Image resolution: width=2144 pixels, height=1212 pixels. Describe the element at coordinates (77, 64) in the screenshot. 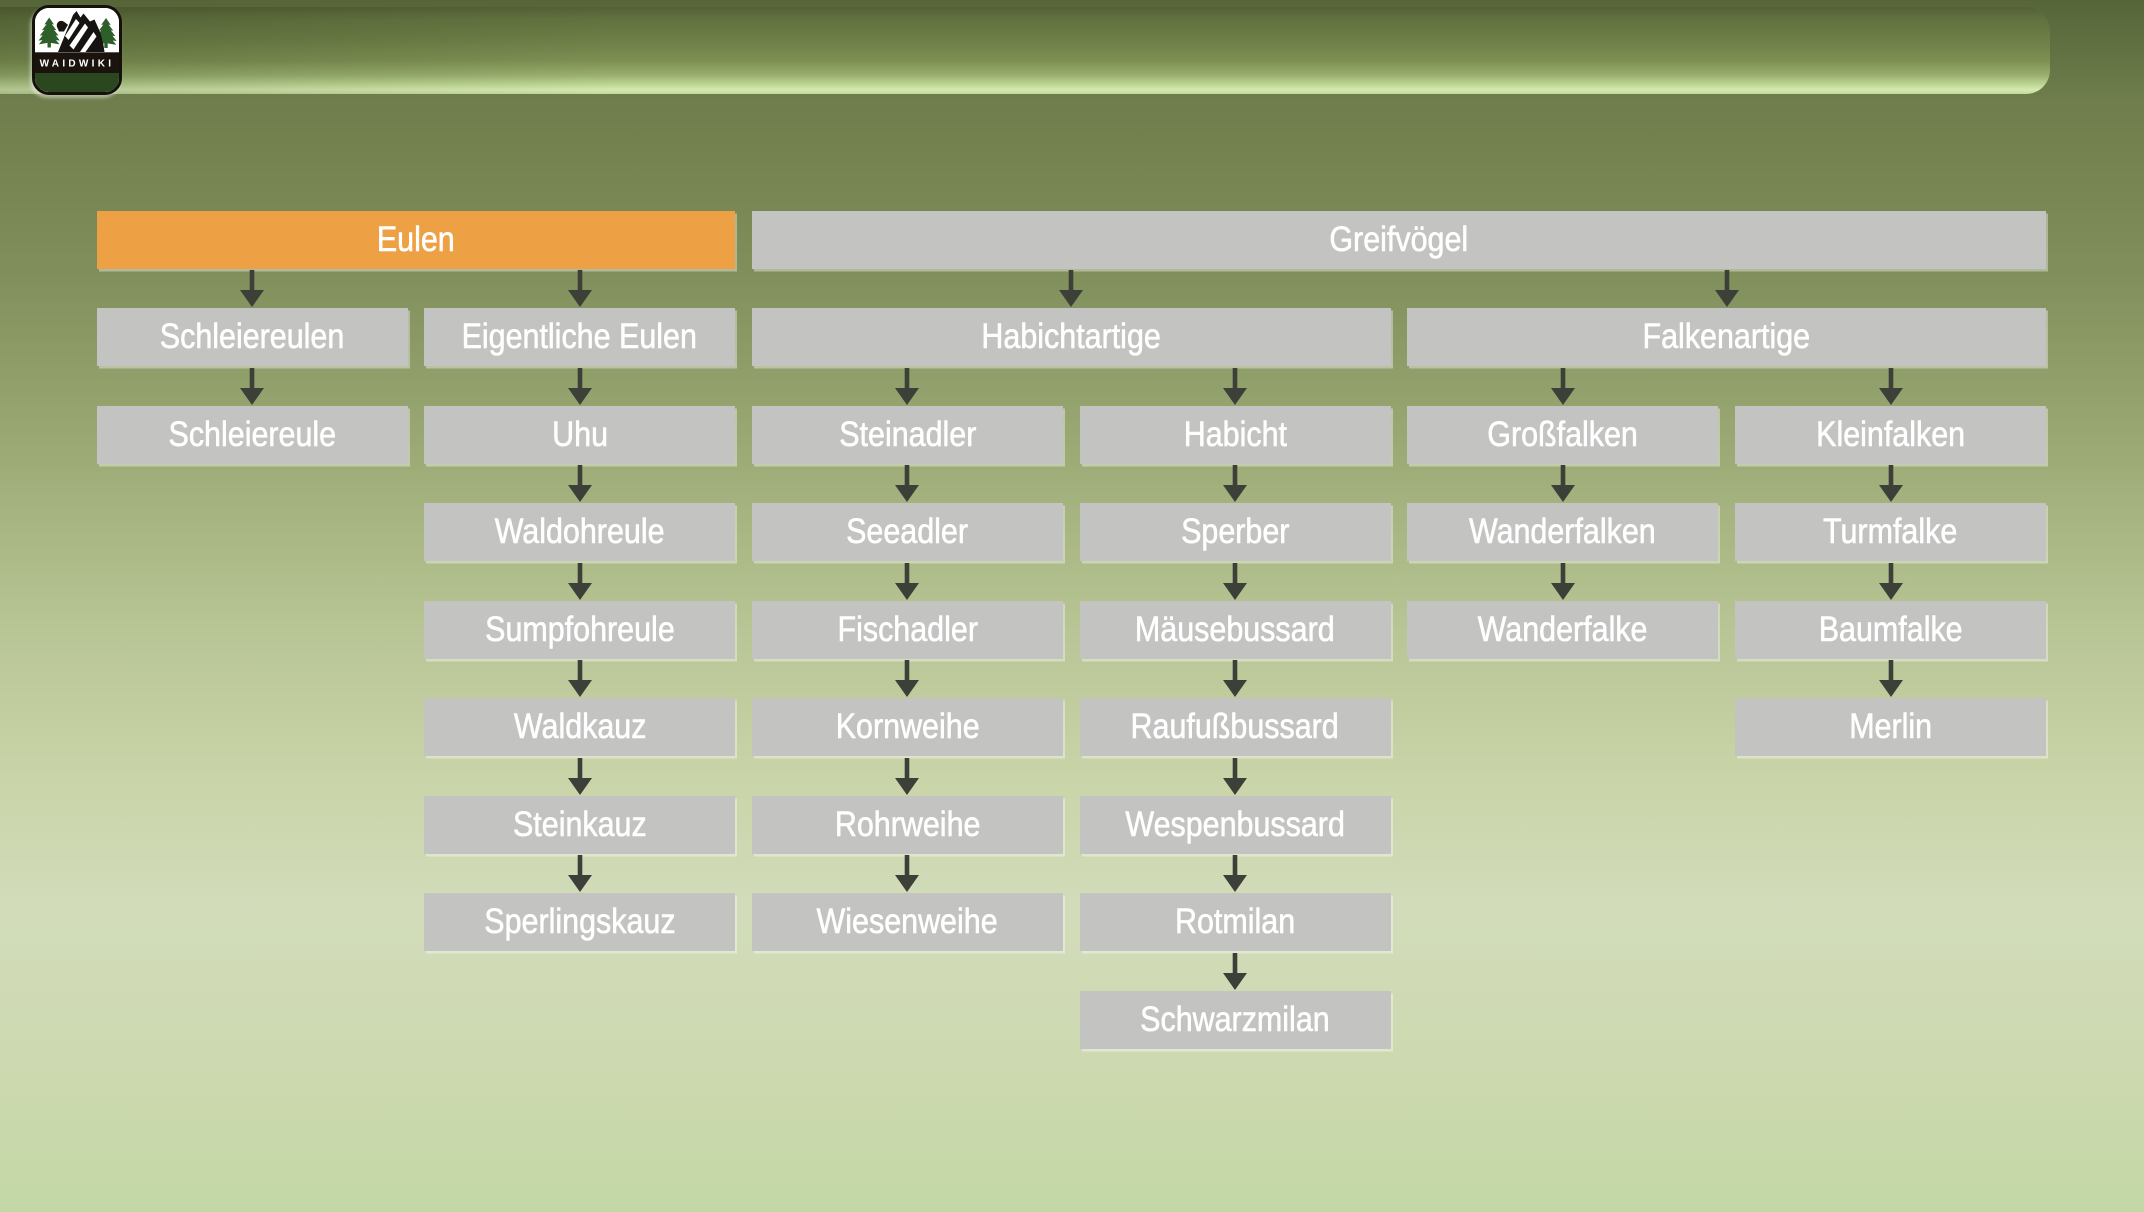

I see `svg-text: WAIDWIKI` at that location.